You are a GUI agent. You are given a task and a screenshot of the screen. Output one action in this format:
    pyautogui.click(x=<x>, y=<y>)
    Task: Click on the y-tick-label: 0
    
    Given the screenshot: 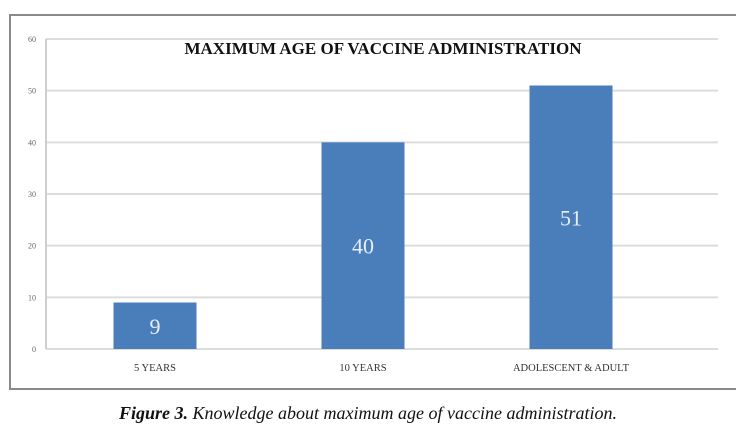 What is the action you would take?
    pyautogui.click(x=34, y=349)
    